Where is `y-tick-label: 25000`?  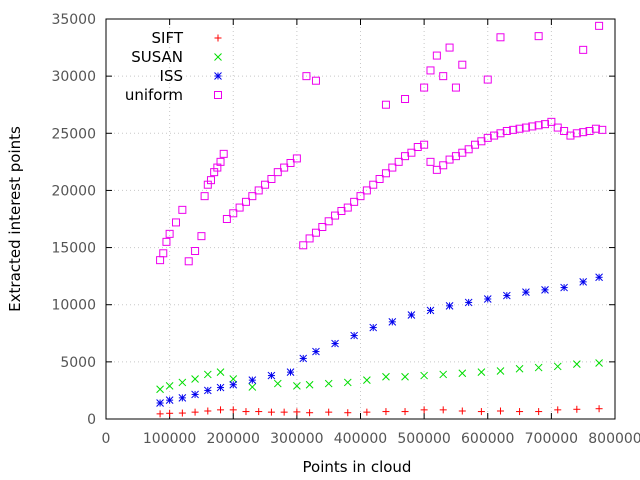 y-tick-label: 25000 is located at coordinates (73, 134).